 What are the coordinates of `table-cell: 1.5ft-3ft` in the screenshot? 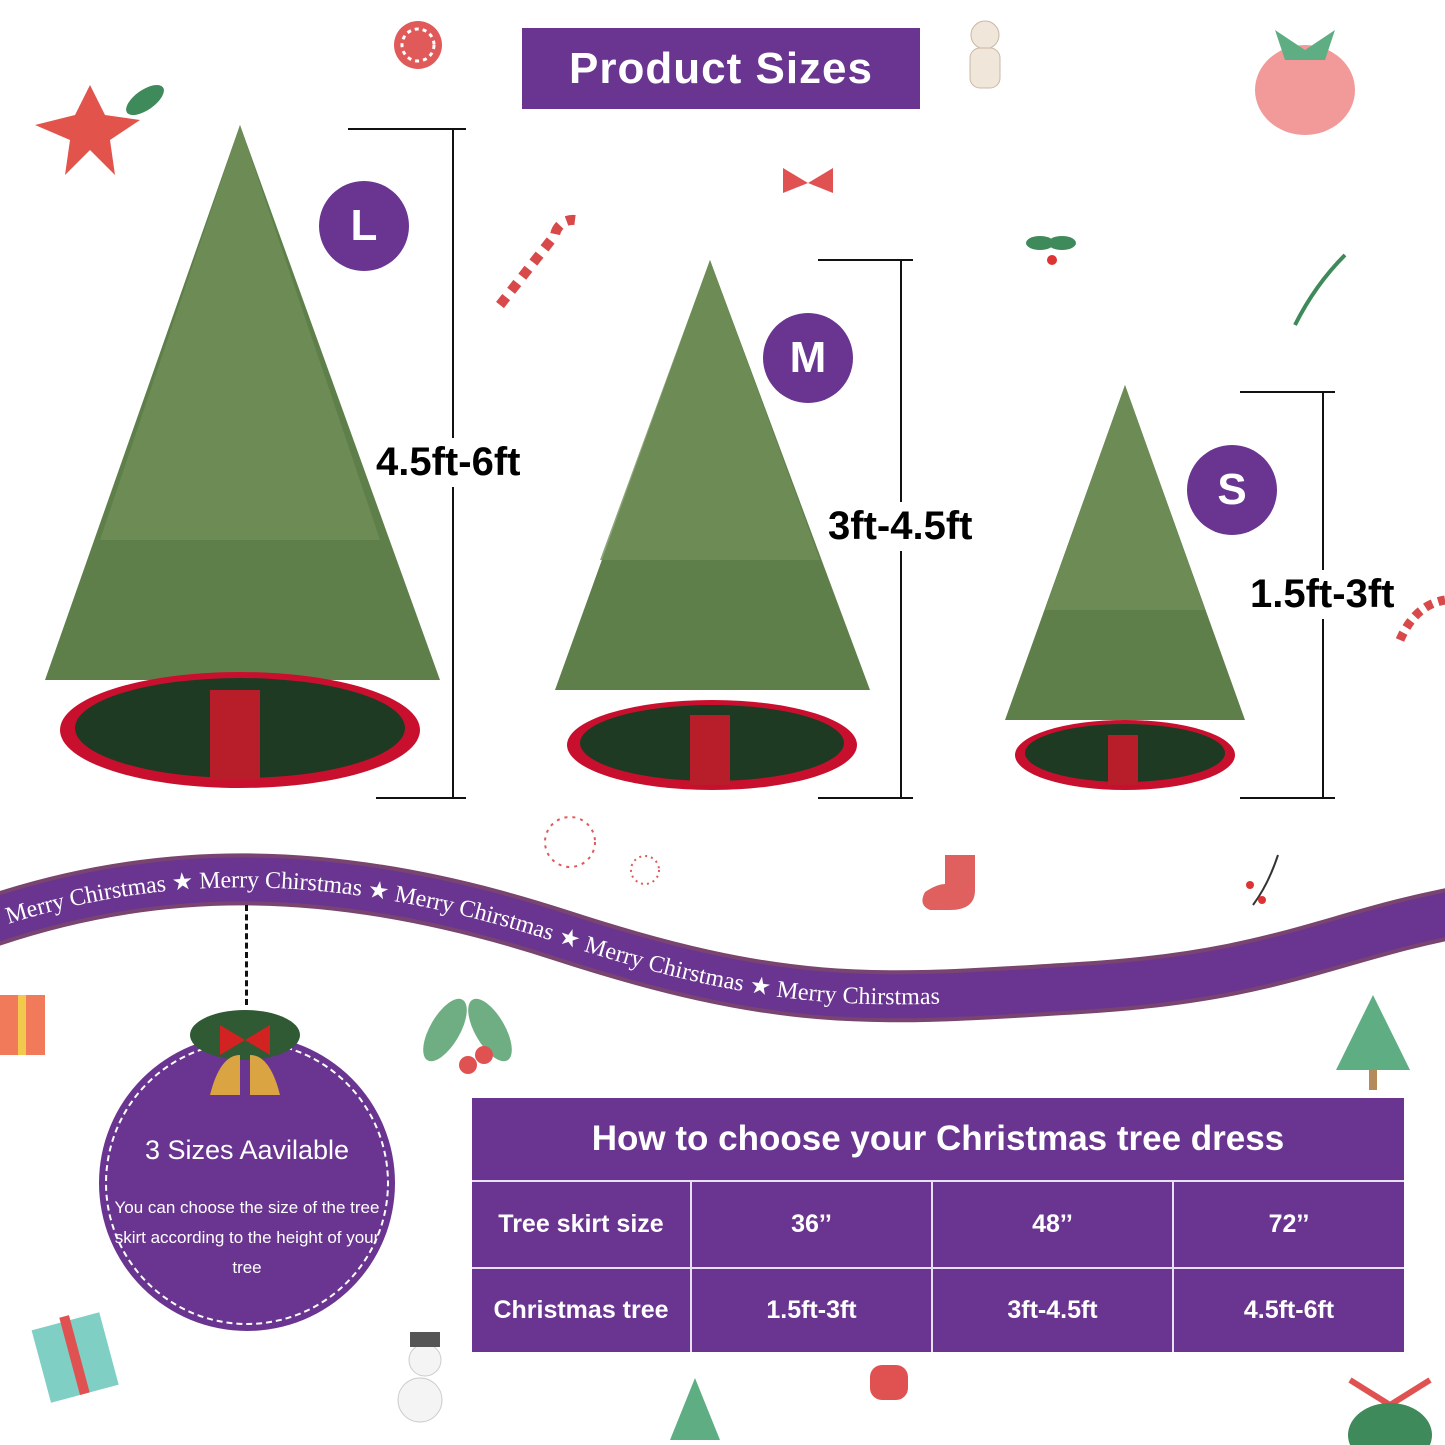 It's located at (812, 1310).